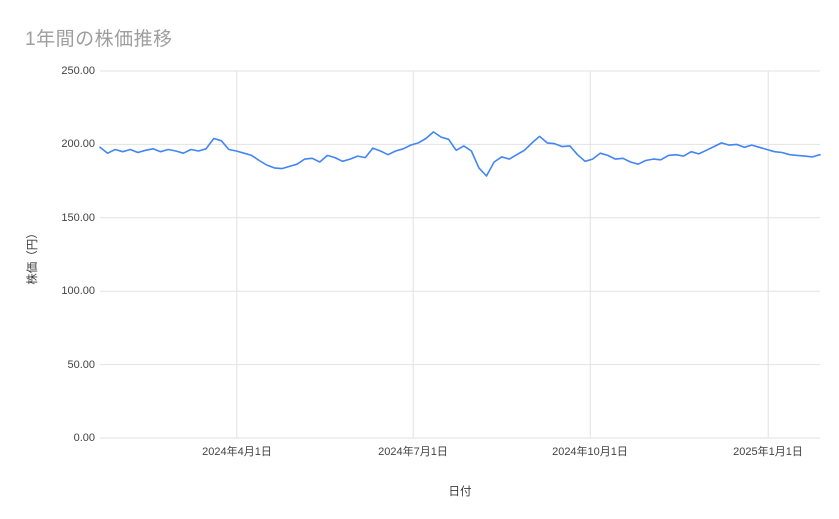  What do you see at coordinates (590, 452) in the screenshot?
I see `x-tick-label: 2024年10月1日` at bounding box center [590, 452].